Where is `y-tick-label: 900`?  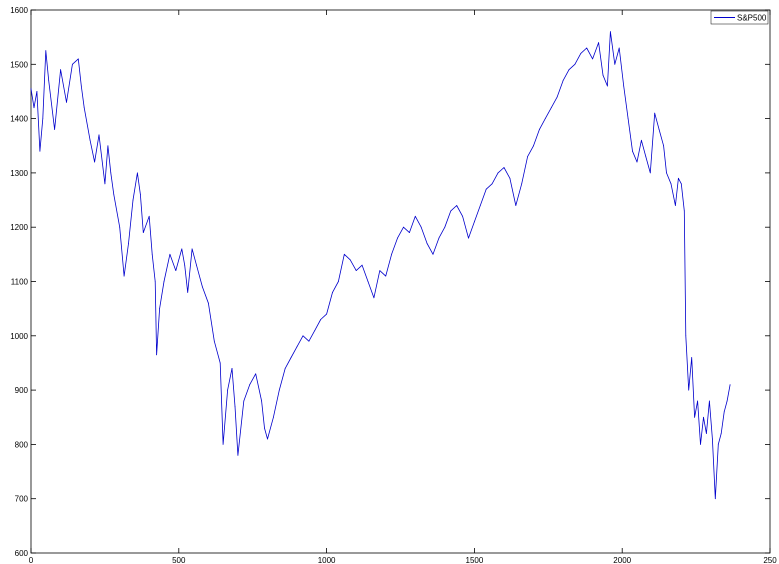
y-tick-label: 900 is located at coordinates (22, 390).